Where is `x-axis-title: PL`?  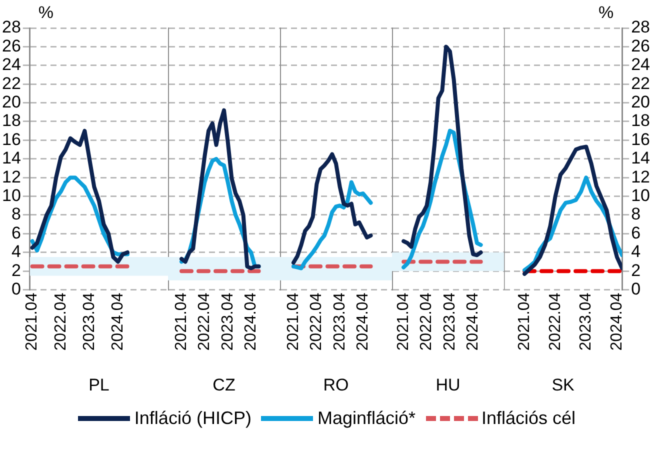
x-axis-title: PL is located at coordinates (99, 384).